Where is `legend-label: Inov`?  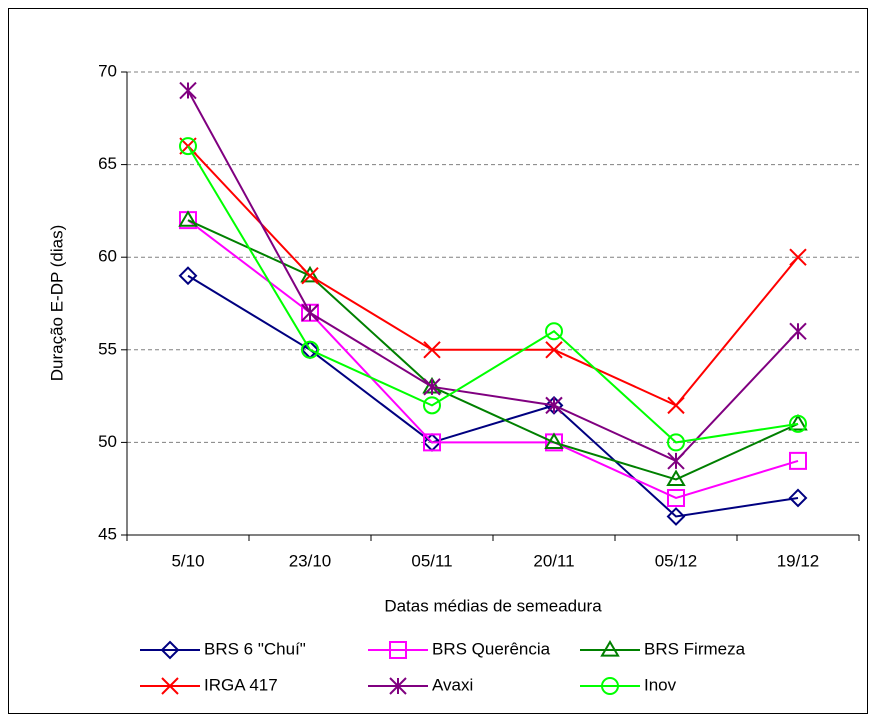
legend-label: Inov is located at coordinates (660, 684).